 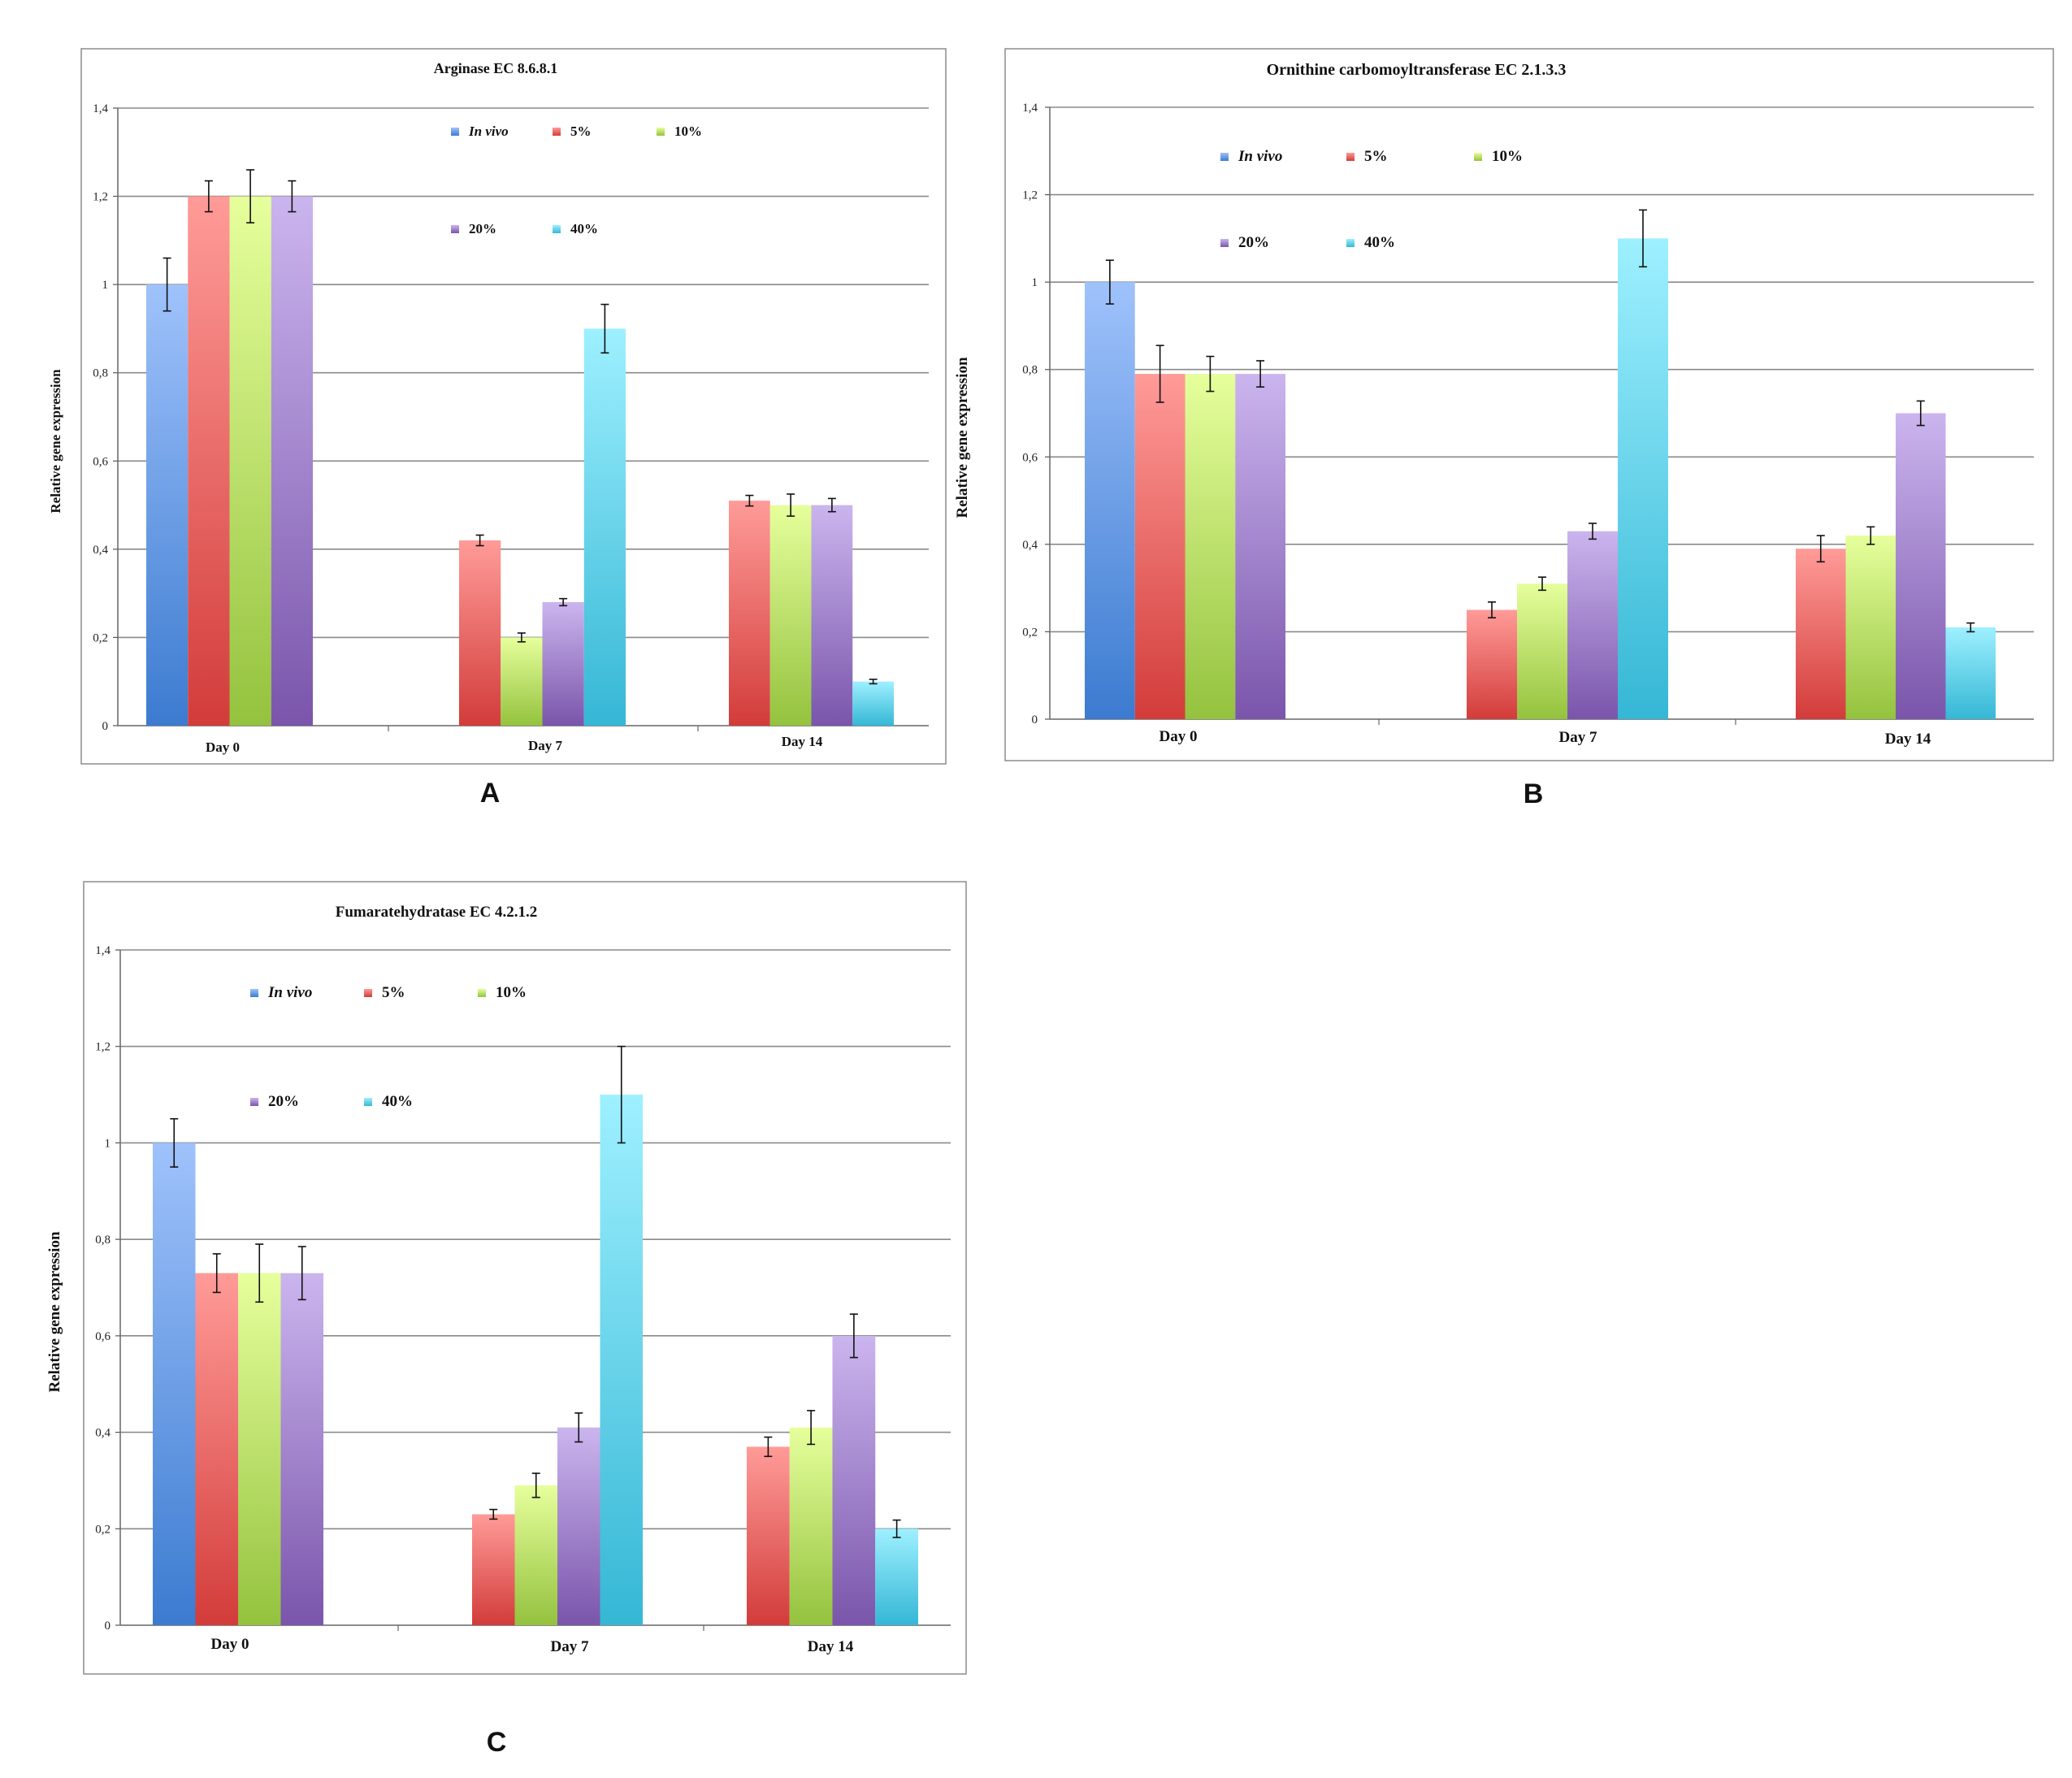 What do you see at coordinates (490, 793) in the screenshot?
I see `panel-label: A` at bounding box center [490, 793].